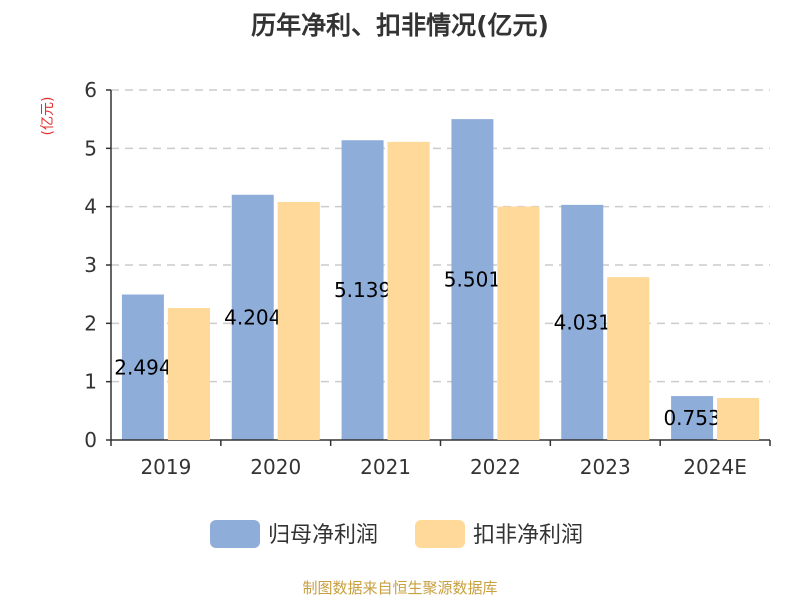 The image size is (800, 600). What do you see at coordinates (495, 467) in the screenshot?
I see `x-tick-label: 2022` at bounding box center [495, 467].